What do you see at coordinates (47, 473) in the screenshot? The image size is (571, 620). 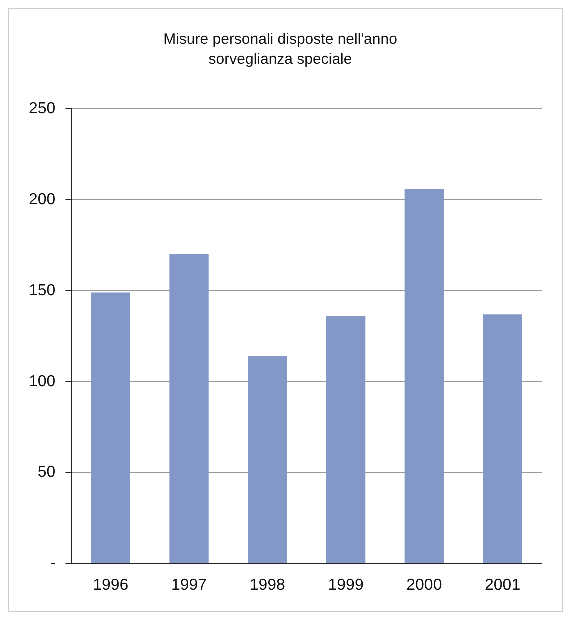 I see `y-tick-label: 50` at bounding box center [47, 473].